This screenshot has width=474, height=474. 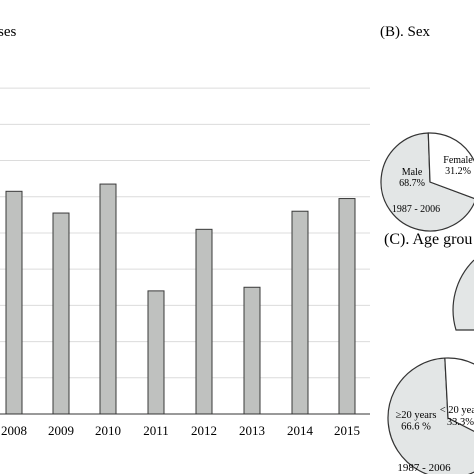 What do you see at coordinates (457, 410) in the screenshot?
I see `pie-label-age-1: < 20 yea` at bounding box center [457, 410].